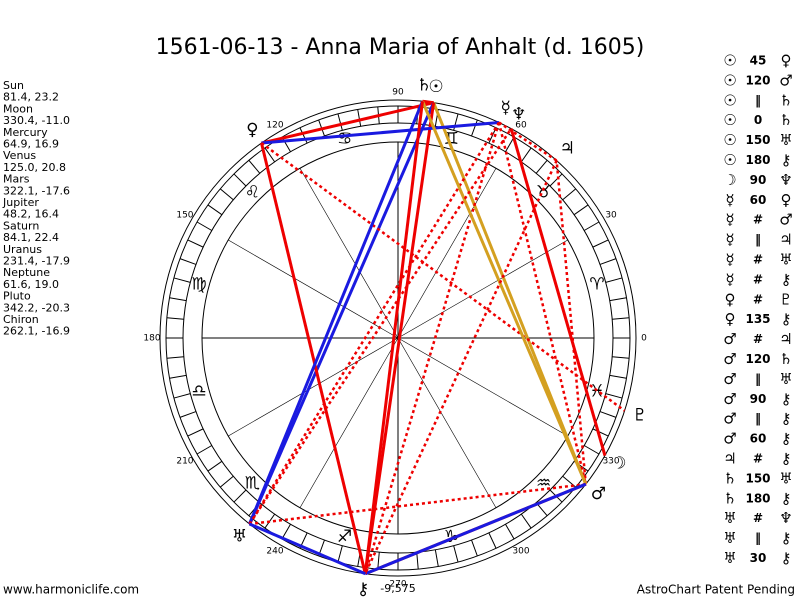  I want to click on planet-name: Neptune, so click(26, 272).